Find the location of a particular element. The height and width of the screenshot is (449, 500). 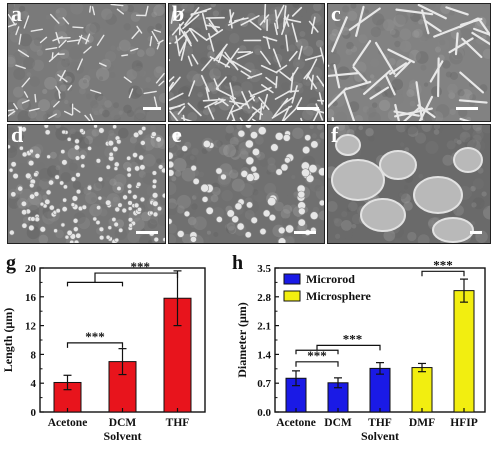

y-tick-label: 20 is located at coordinates (31, 269).